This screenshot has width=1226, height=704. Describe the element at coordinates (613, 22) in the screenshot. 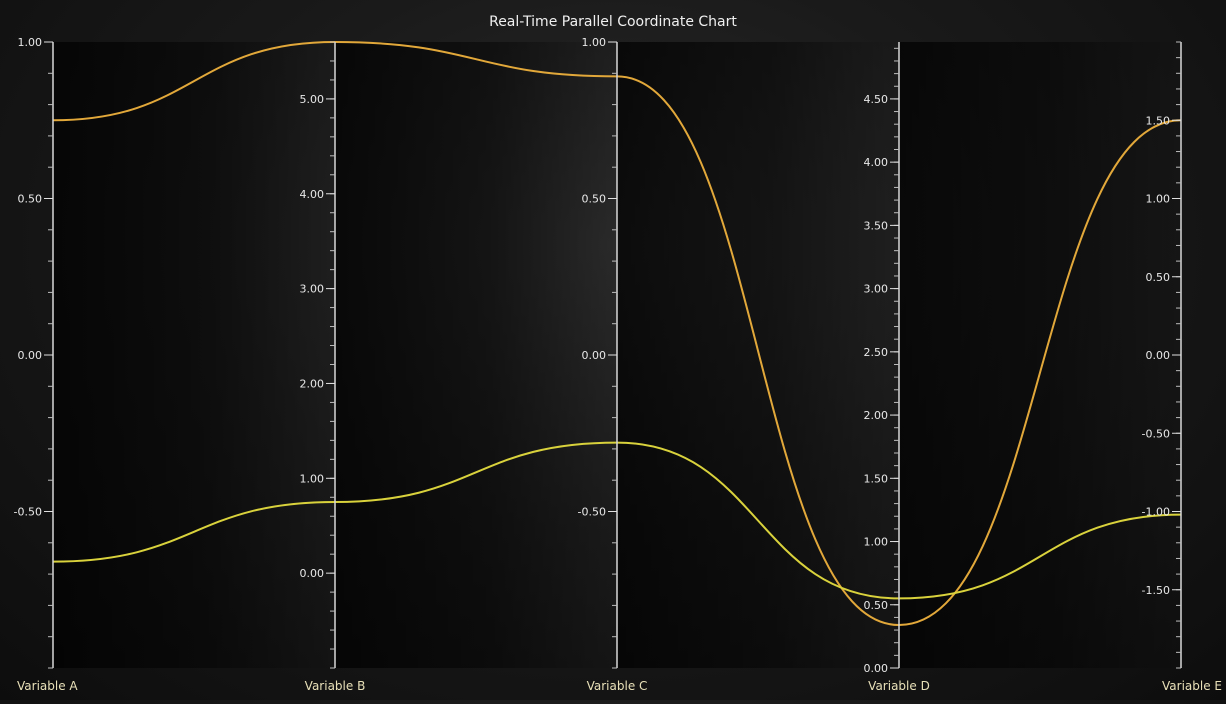

I see `chart-title: Real-Time Parallel Coordinate Chart` at that location.